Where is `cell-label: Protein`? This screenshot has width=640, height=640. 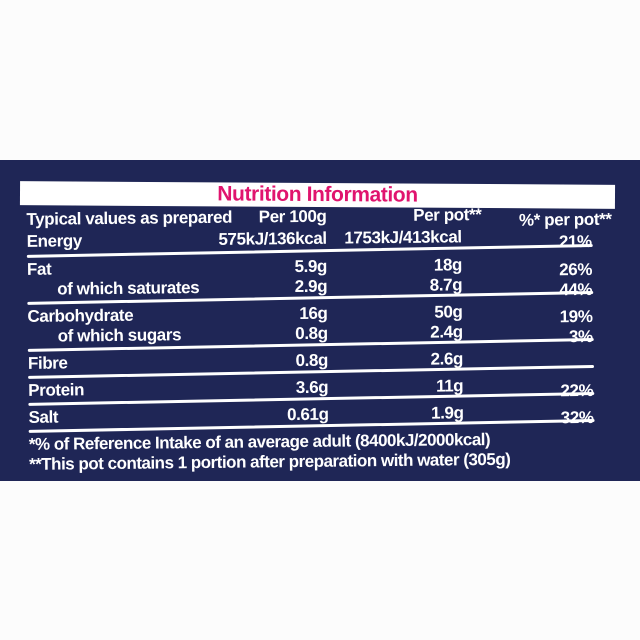
cell-label: Protein is located at coordinates (56, 390).